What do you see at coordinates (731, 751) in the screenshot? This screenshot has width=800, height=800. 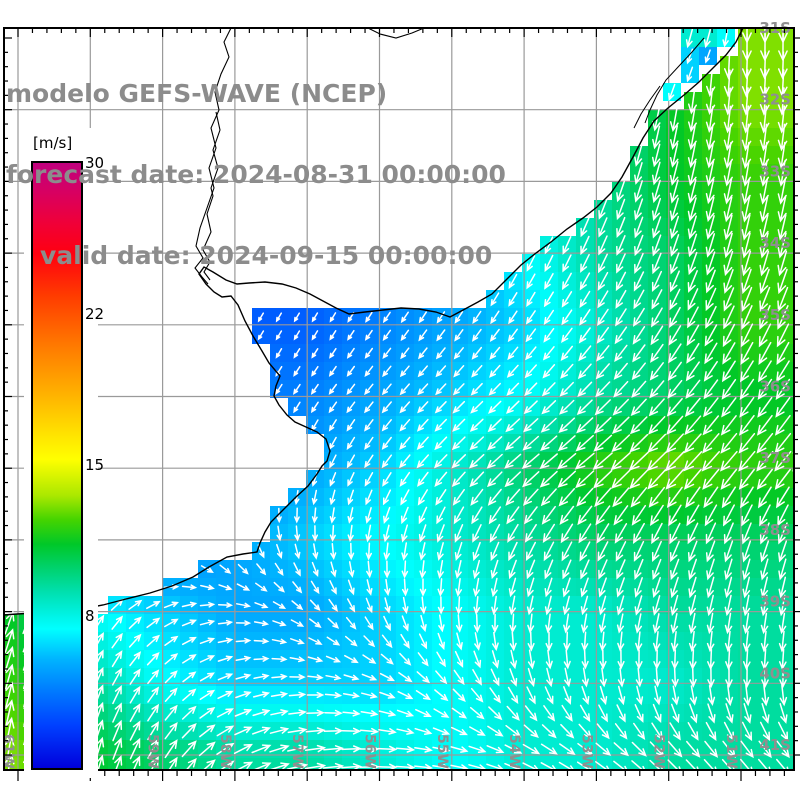 I see `longitude-label: 51W` at bounding box center [731, 751].